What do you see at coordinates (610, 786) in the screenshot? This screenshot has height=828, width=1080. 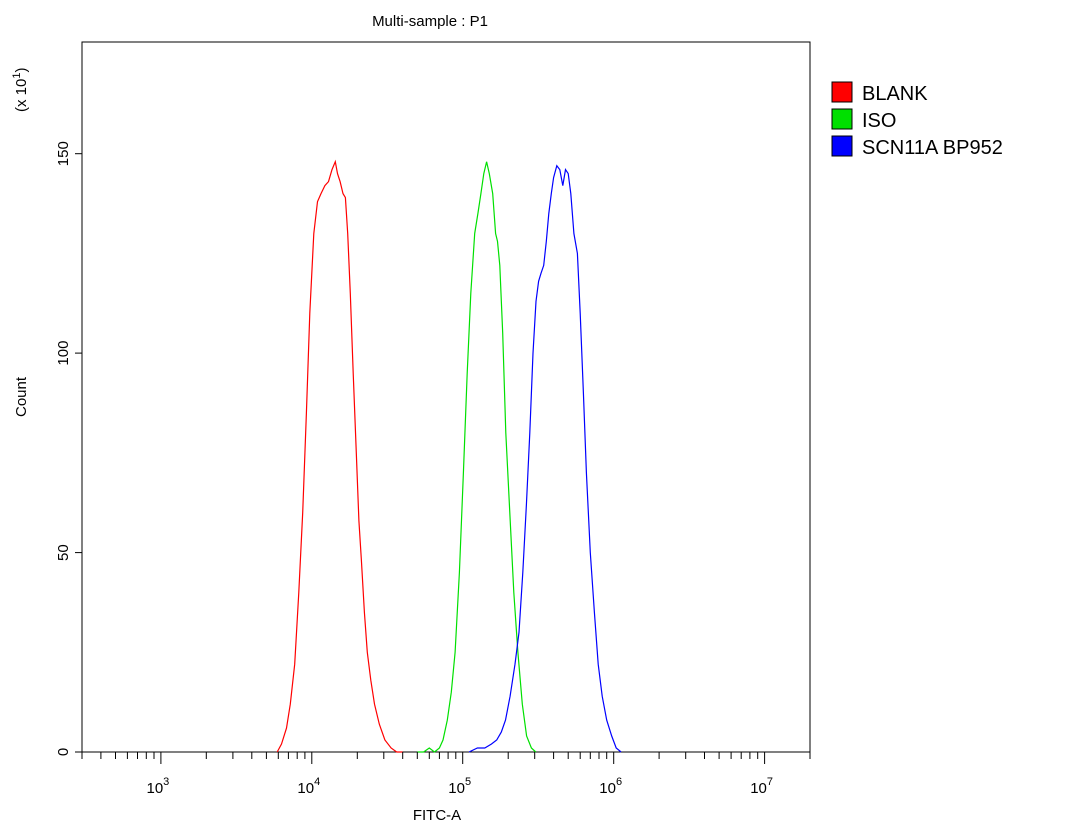 I see `x-tick-label: 10⁶` at bounding box center [610, 786].